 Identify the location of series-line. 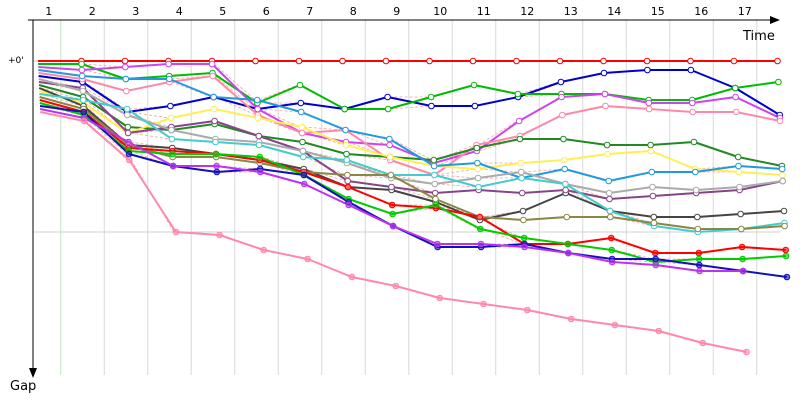
(408, 86).